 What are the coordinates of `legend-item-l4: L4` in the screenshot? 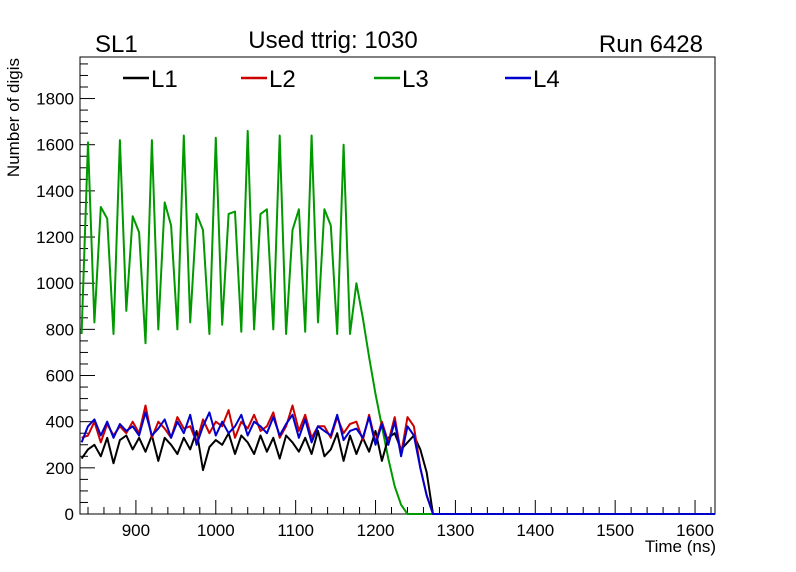 It's located at (532, 79).